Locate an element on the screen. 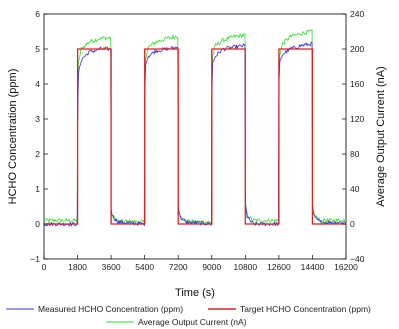  legend-label-target: Target HCHO Concentration (ppm) is located at coordinates (305, 309).